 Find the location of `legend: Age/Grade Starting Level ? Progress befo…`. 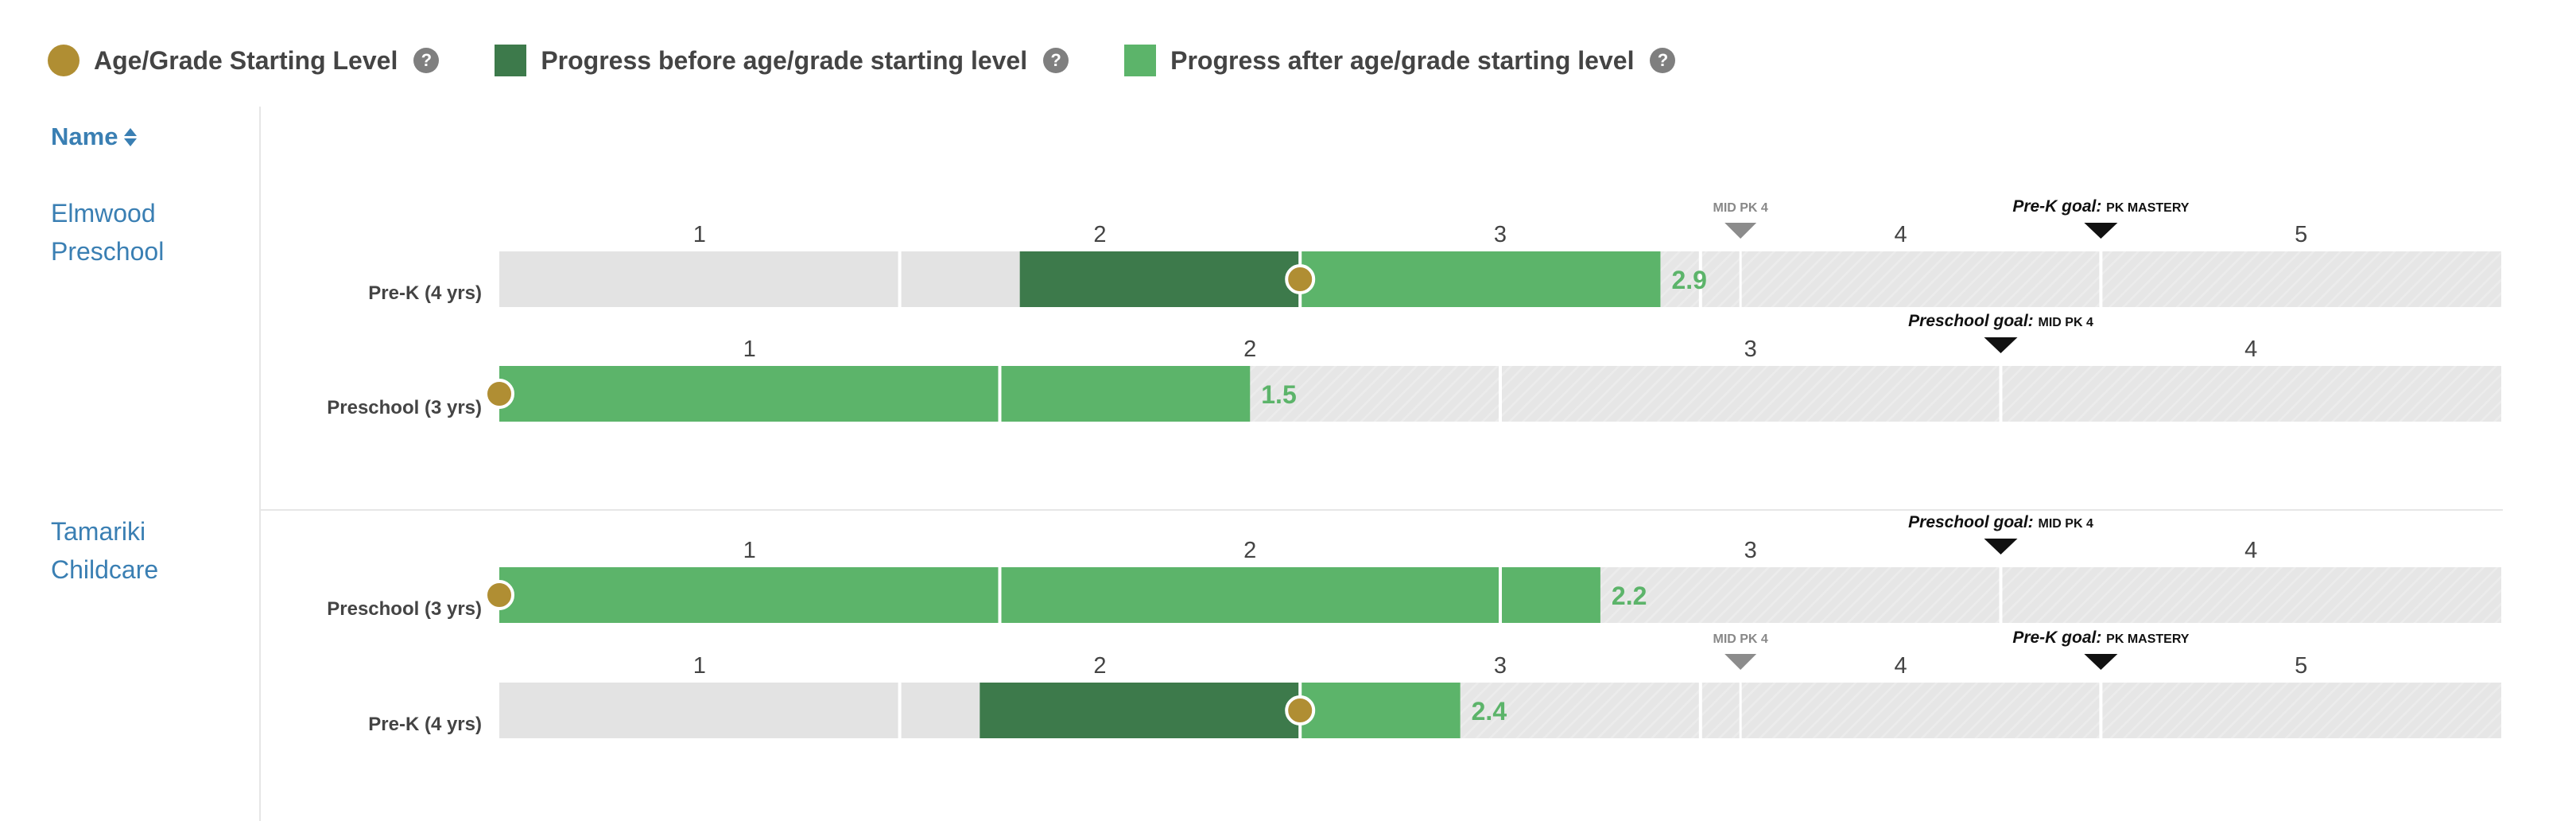

legend: Age/Grade Starting Level ? Progress befo… is located at coordinates (889, 60).